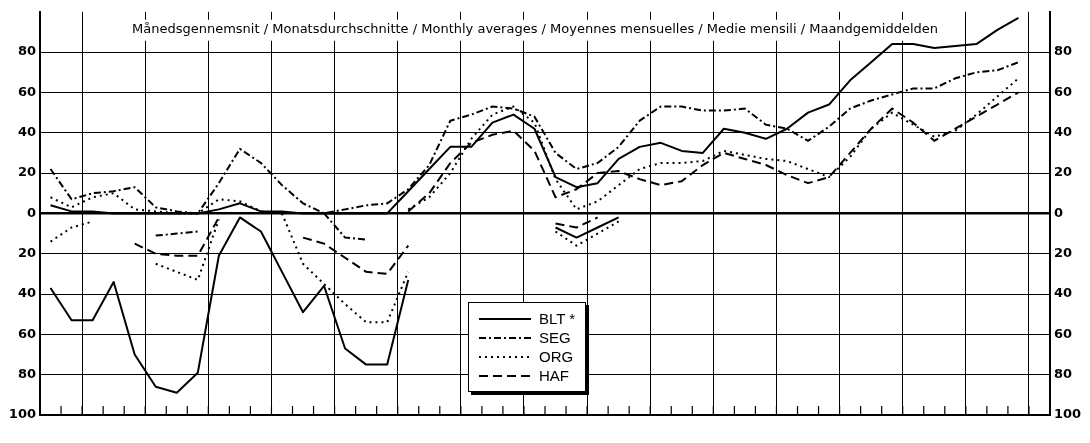 The width and height of the screenshot is (1090, 443). What do you see at coordinates (22, 414) in the screenshot?
I see `y-tick-label: 100` at bounding box center [22, 414].